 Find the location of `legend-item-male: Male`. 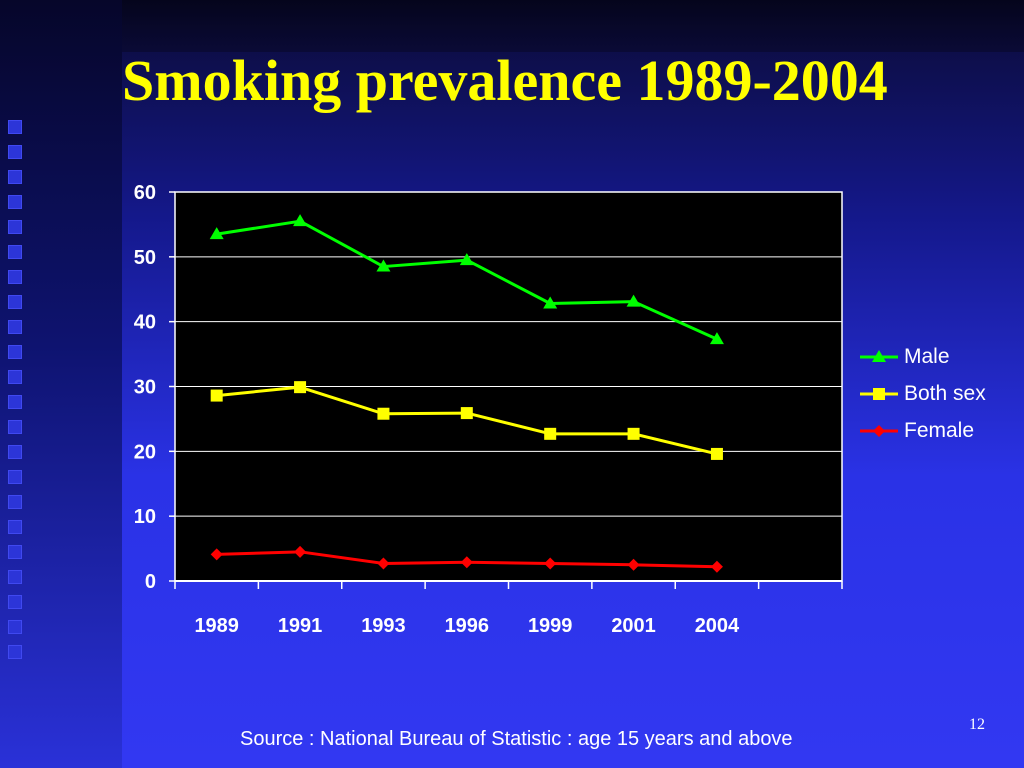

legend-item-male: Male is located at coordinates (923, 356).